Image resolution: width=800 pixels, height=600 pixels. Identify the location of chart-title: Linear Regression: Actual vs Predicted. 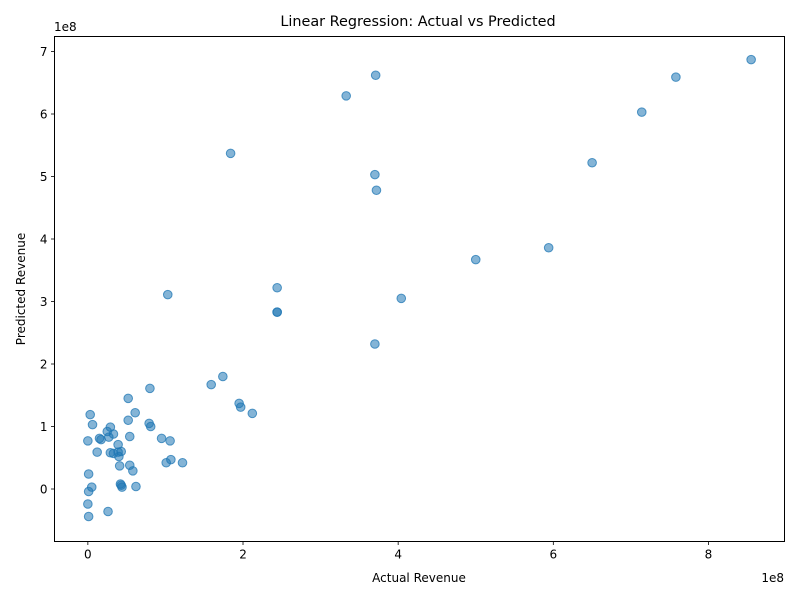
(417, 22).